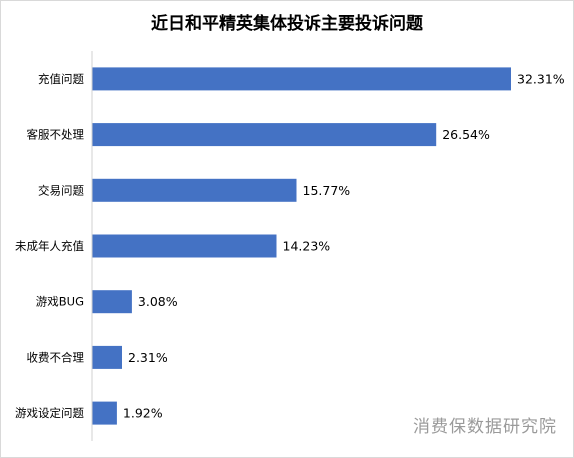 This screenshot has height=458, width=574. Describe the element at coordinates (143, 413) in the screenshot. I see `data-label-6: 1.92%` at that location.